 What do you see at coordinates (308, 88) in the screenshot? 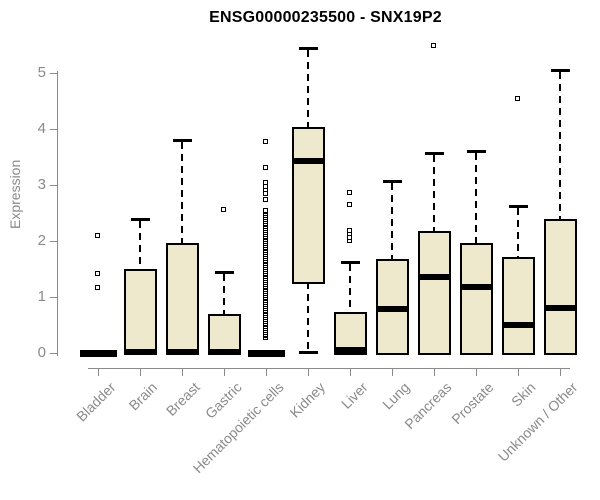
I see `whisker-upper-kidney` at bounding box center [308, 88].